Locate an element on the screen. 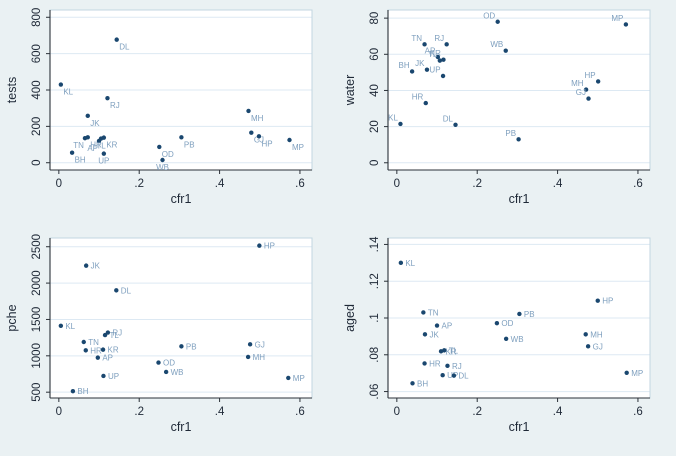 This screenshot has height=456, width=676. data-point-rj is located at coordinates (446, 44).